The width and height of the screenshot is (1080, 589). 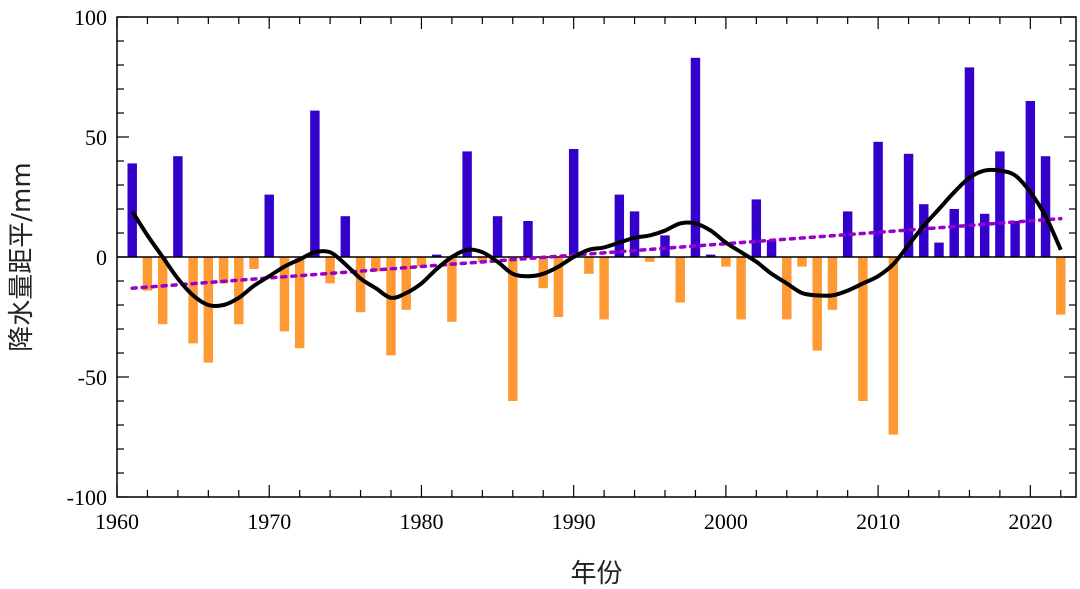 I want to click on y-tick-label: -100, so click(x=87, y=497).